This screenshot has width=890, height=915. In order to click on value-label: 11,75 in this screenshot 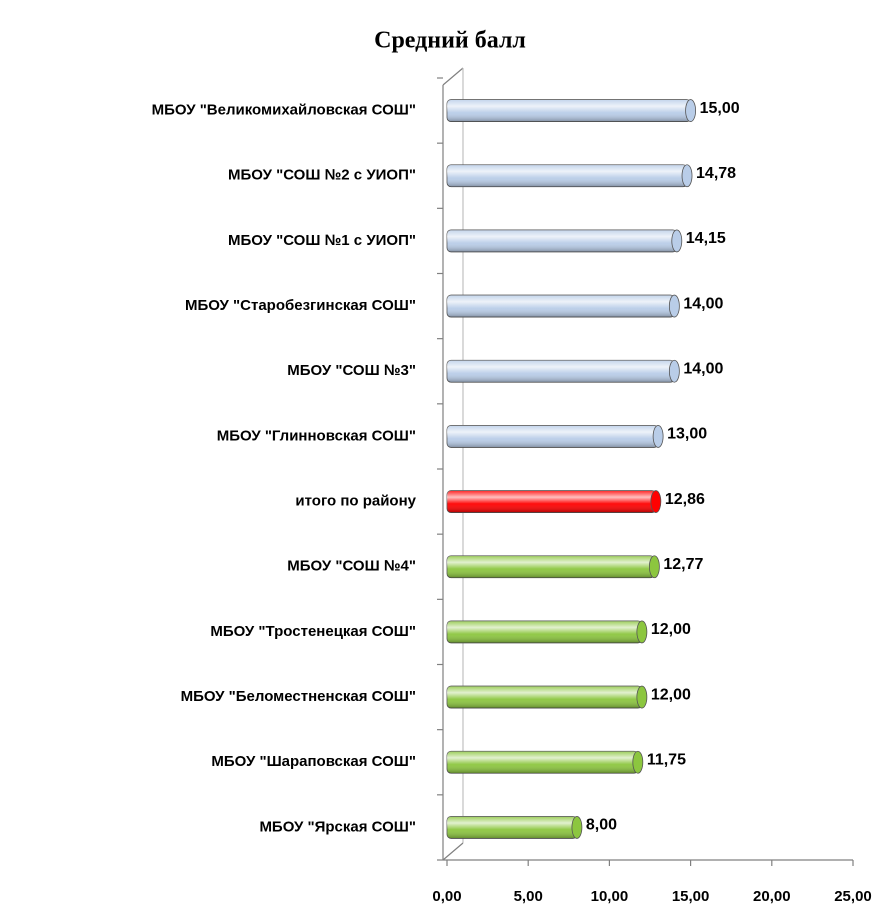, I will do `click(666, 759)`.